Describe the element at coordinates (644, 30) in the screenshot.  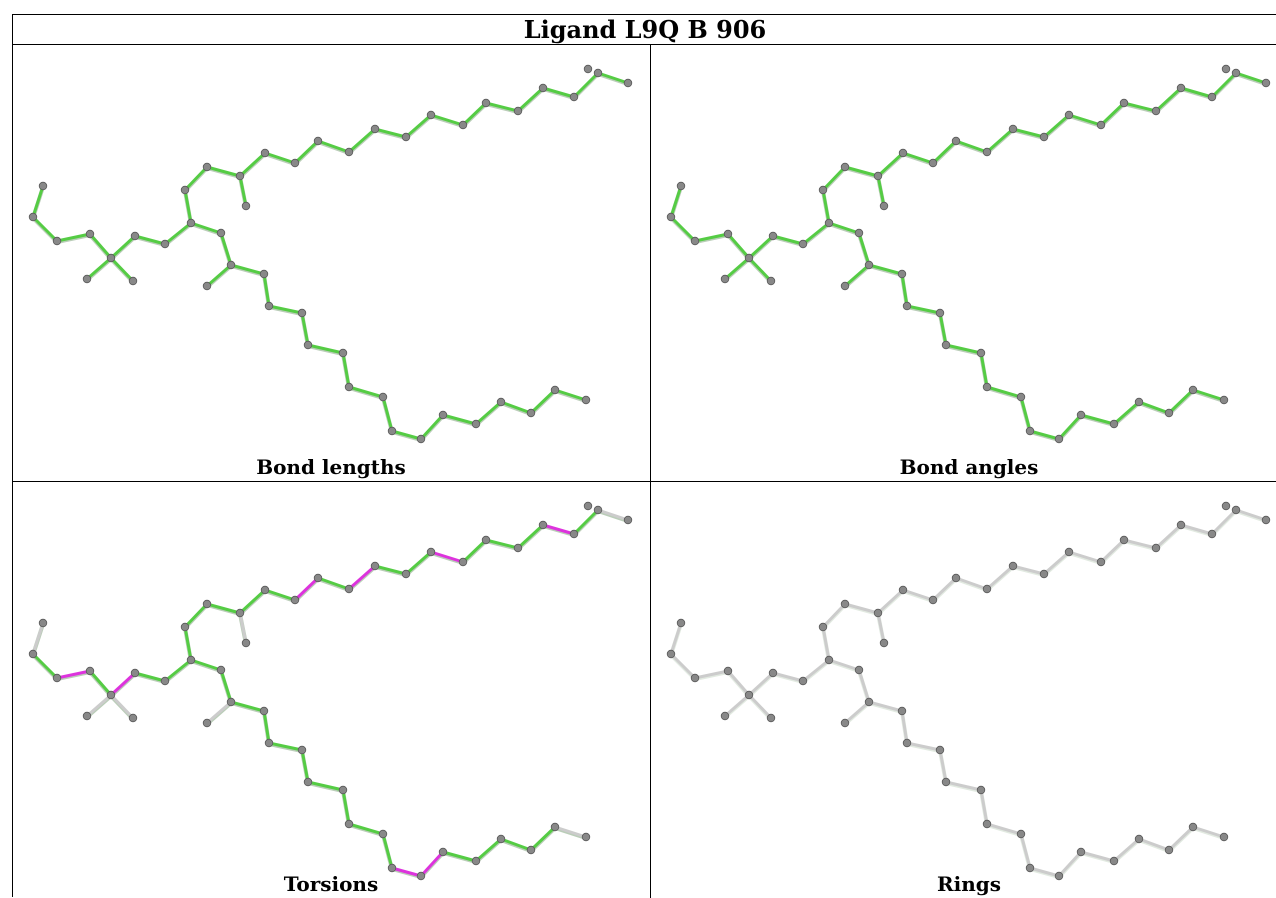
I see `figure-title: Ligand L9Q B 906` at that location.